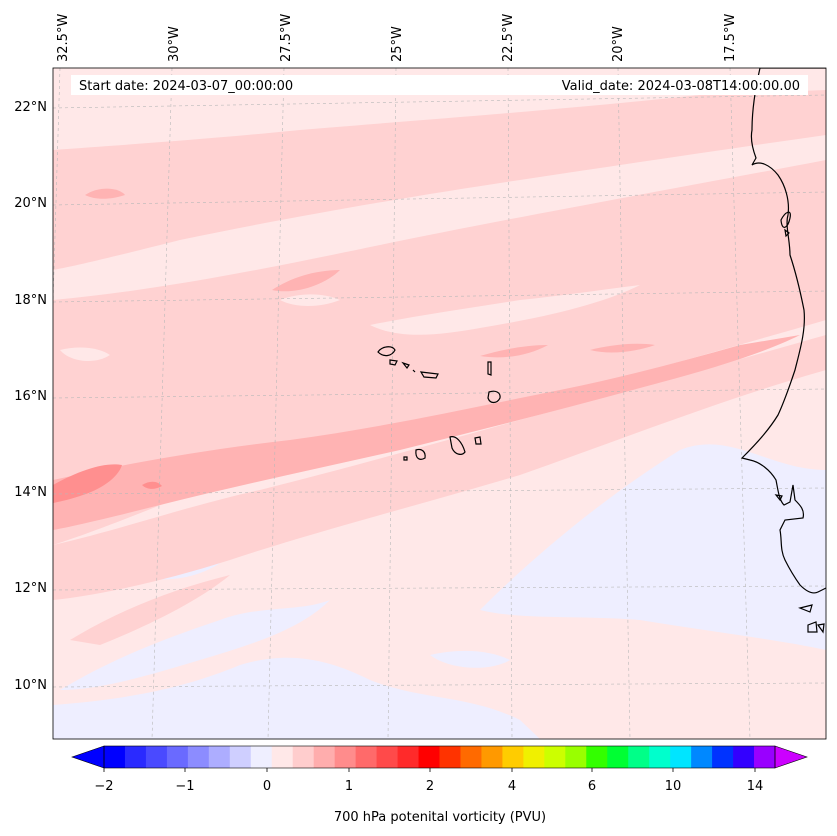 The width and height of the screenshot is (837, 836). Describe the element at coordinates (30, 685) in the screenshot. I see `lat-label: 10°N` at that location.